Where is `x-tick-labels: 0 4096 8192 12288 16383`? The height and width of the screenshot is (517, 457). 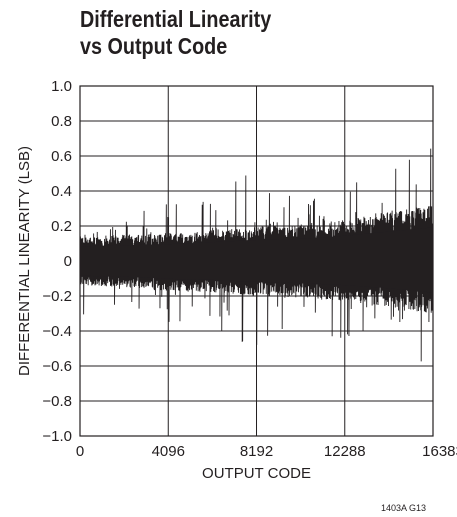
x-tick-labels: 0 4096 8192 12288 16383 is located at coordinates (266, 451).